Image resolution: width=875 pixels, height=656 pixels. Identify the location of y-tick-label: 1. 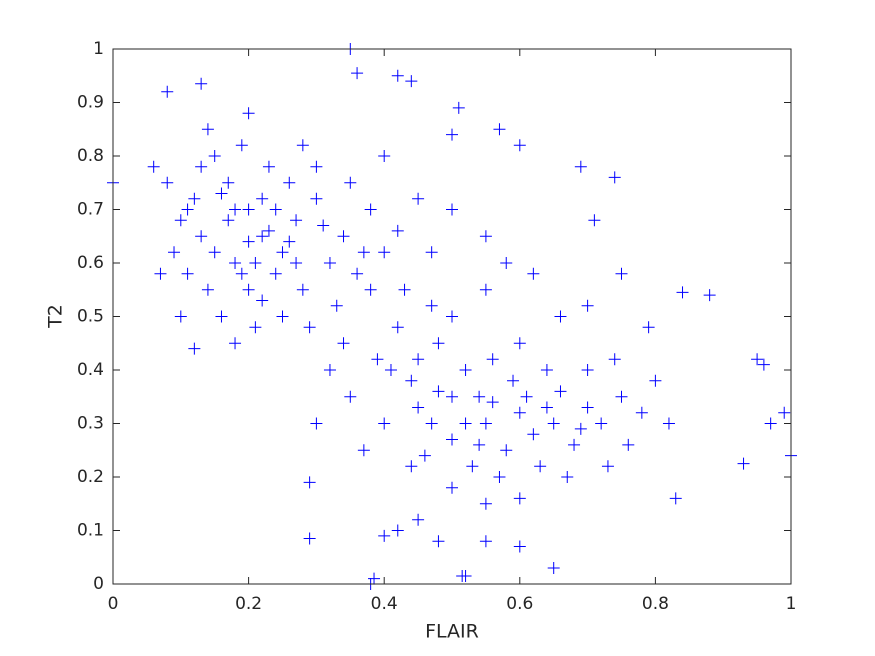
(98, 49).